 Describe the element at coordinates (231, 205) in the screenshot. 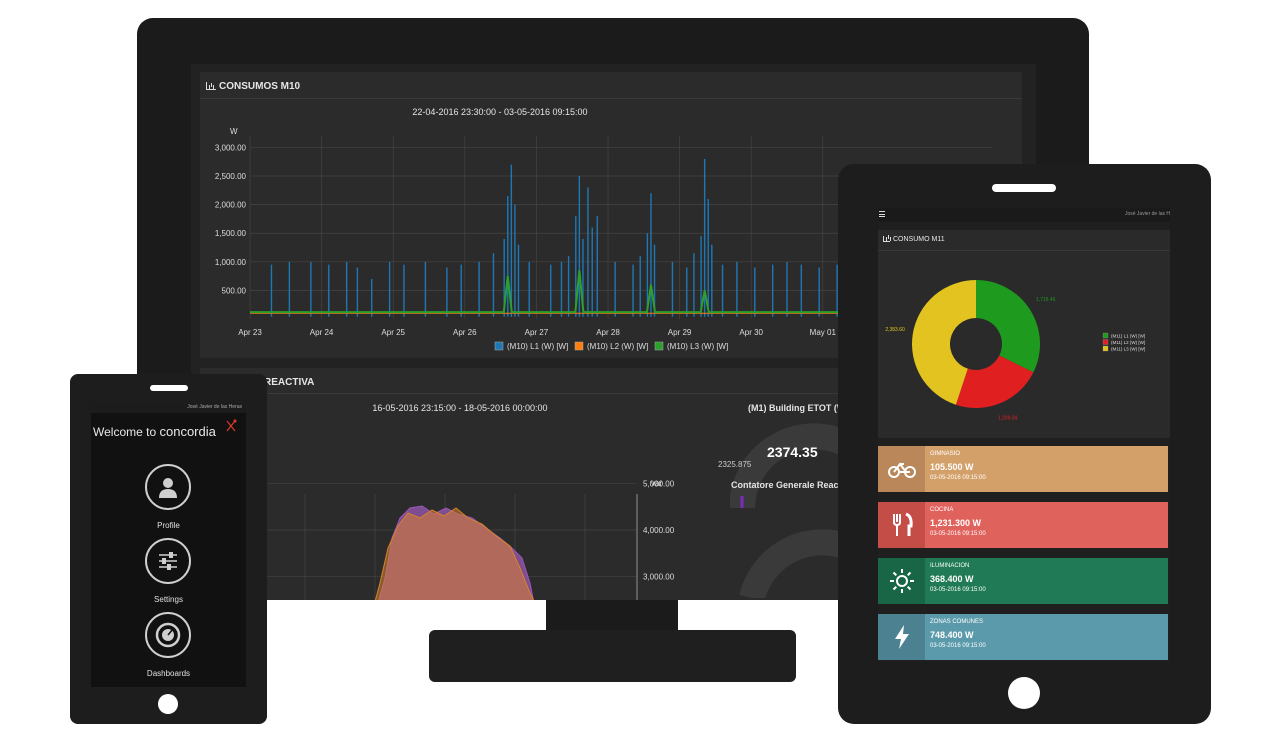

I see `y-tick-label: 2,000.00` at that location.